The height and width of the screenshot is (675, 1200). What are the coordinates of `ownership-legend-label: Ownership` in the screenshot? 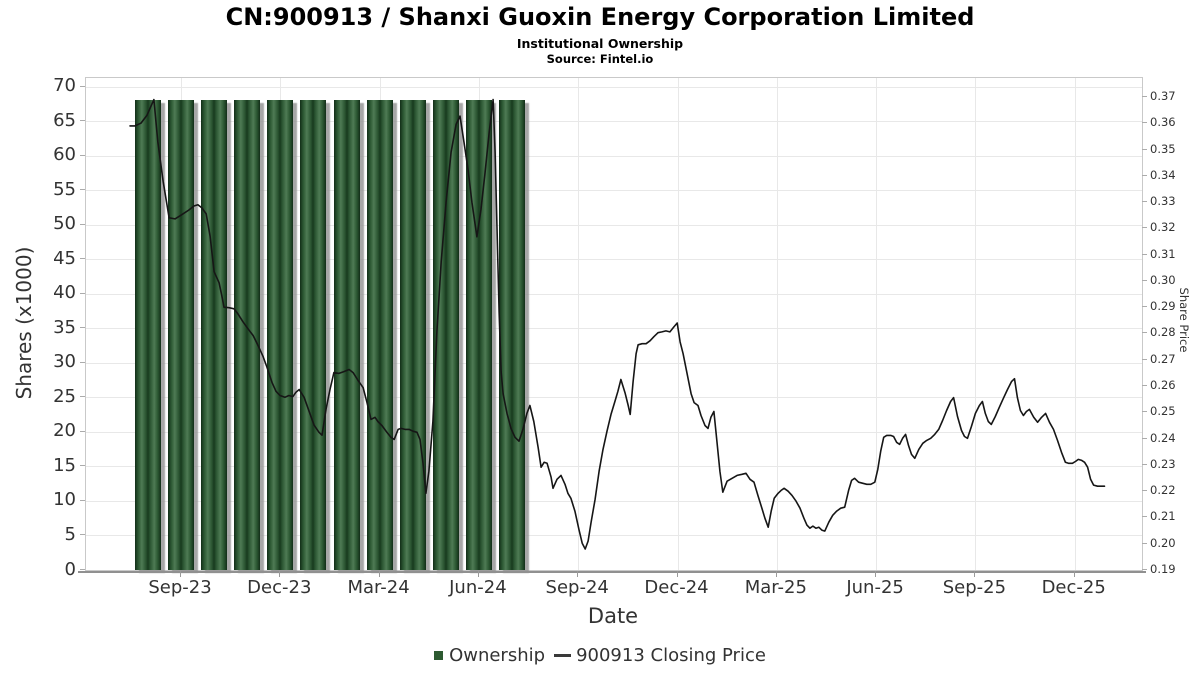 It's located at (497, 655).